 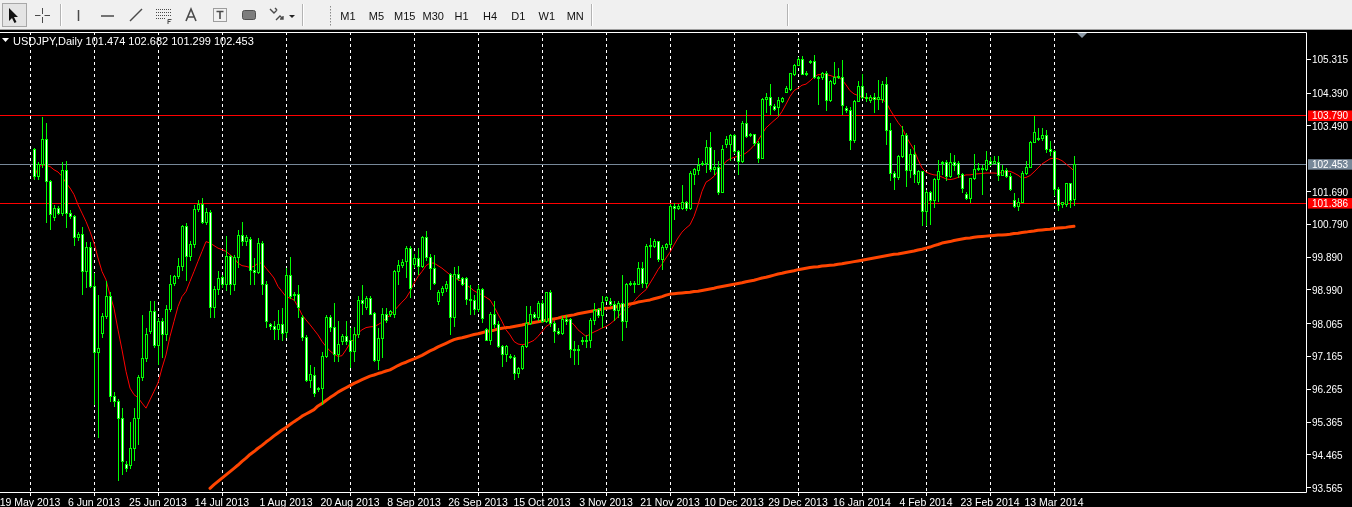 I want to click on ref-line-label: 101.386, so click(x=1330, y=203).